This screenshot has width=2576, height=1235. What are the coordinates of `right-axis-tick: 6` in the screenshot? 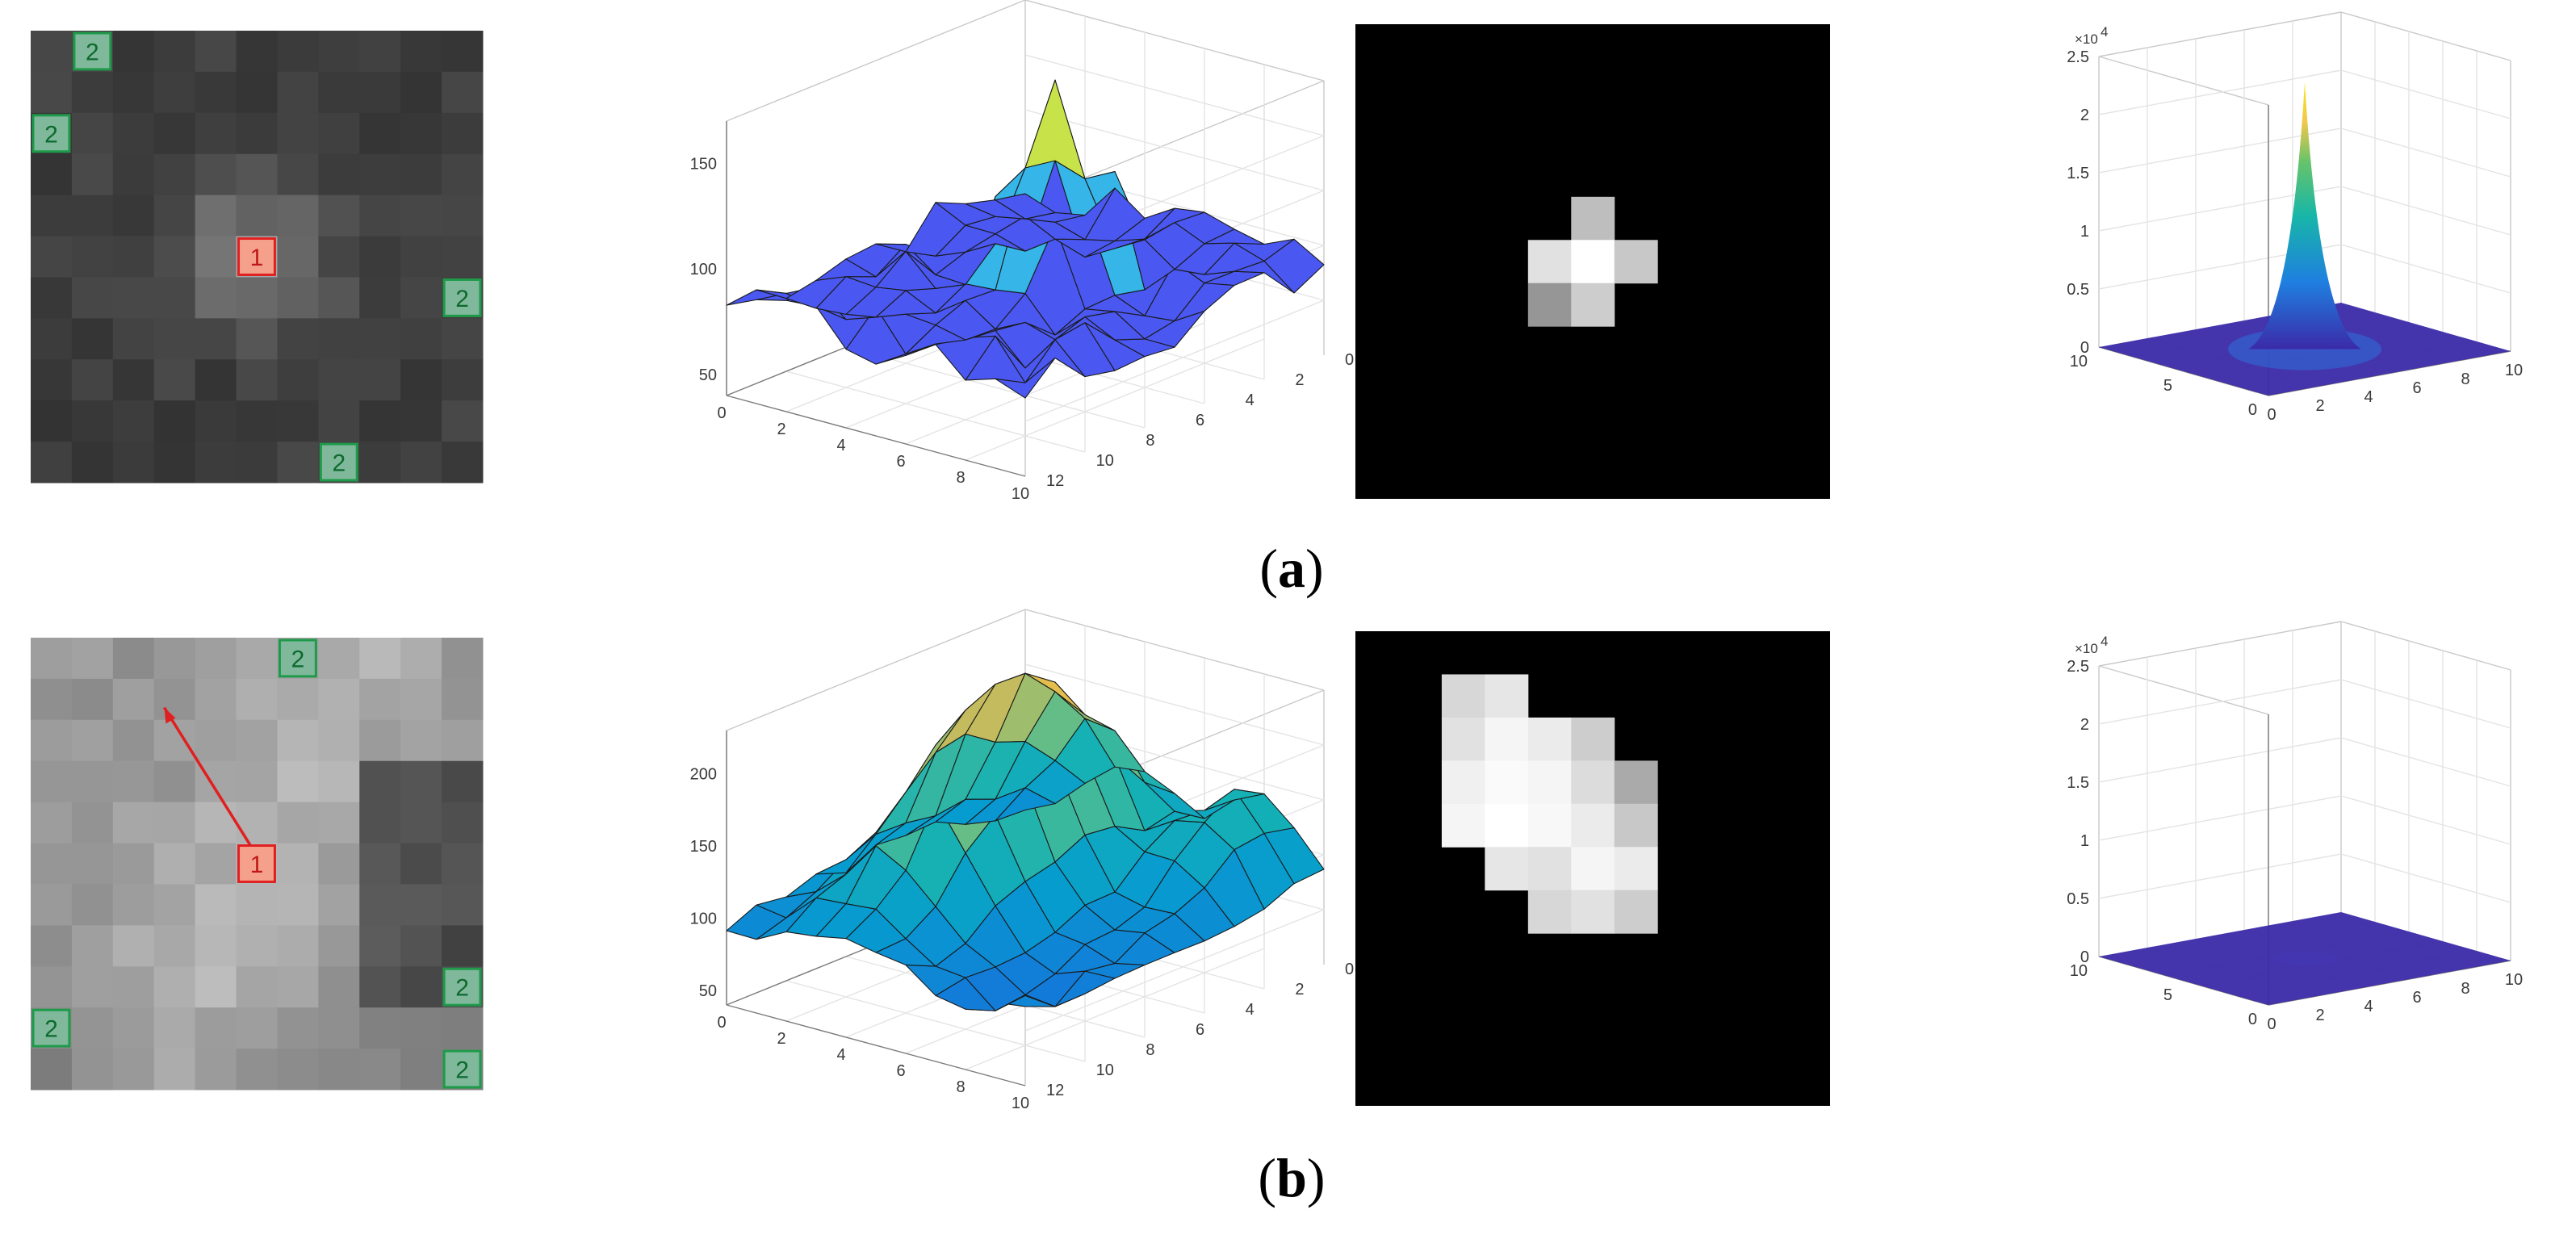 It's located at (2416, 998).